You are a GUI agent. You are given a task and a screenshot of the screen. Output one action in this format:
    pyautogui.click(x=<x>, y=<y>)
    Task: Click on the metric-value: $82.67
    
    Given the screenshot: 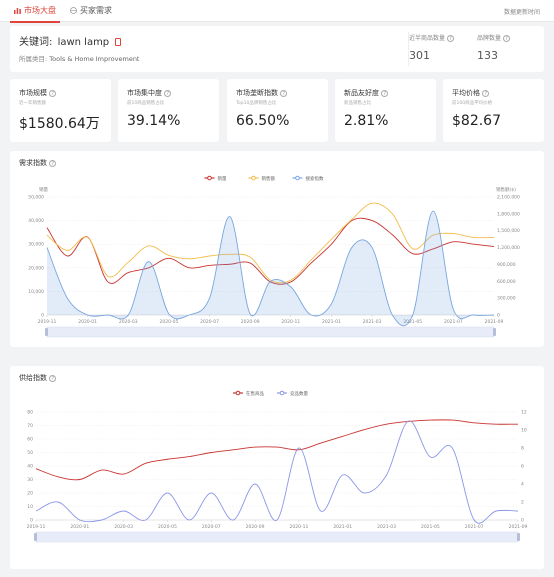 What is the action you would take?
    pyautogui.click(x=476, y=121)
    